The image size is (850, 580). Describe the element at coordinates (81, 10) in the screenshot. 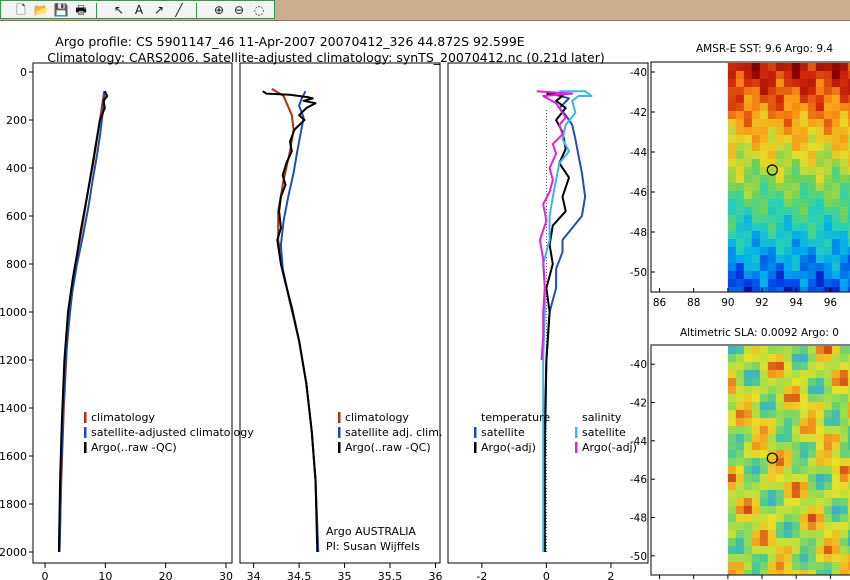

I see `print-icon: 🖶` at that location.